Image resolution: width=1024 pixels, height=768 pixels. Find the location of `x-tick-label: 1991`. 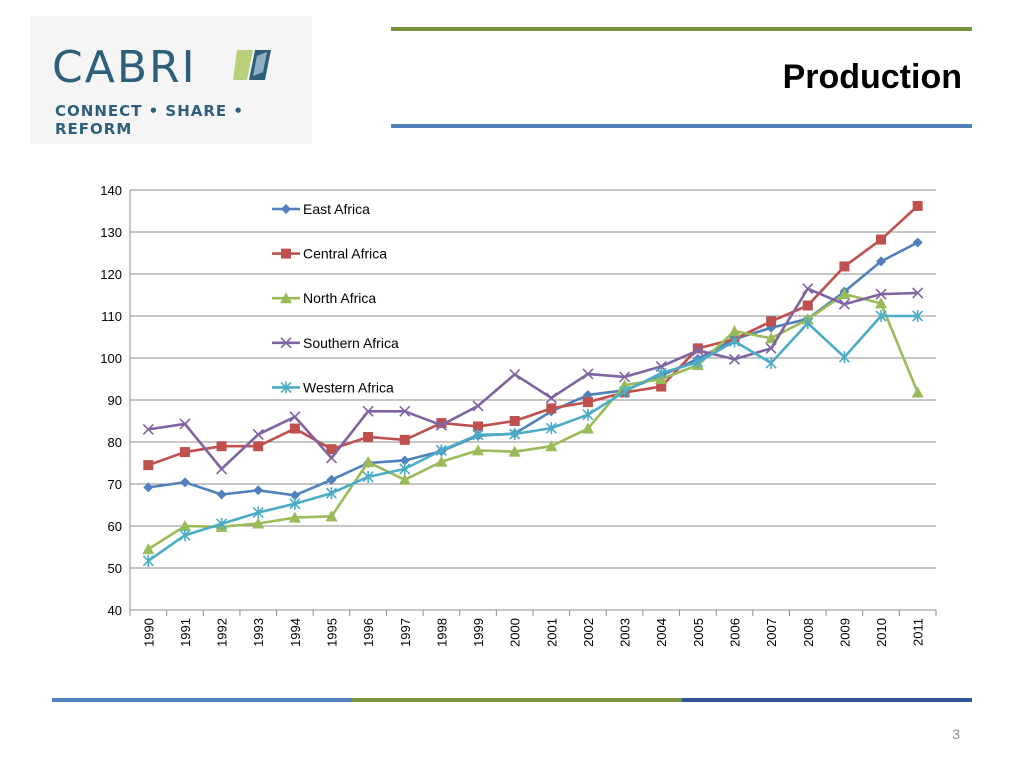

x-tick-label: 1991 is located at coordinates (185, 632).